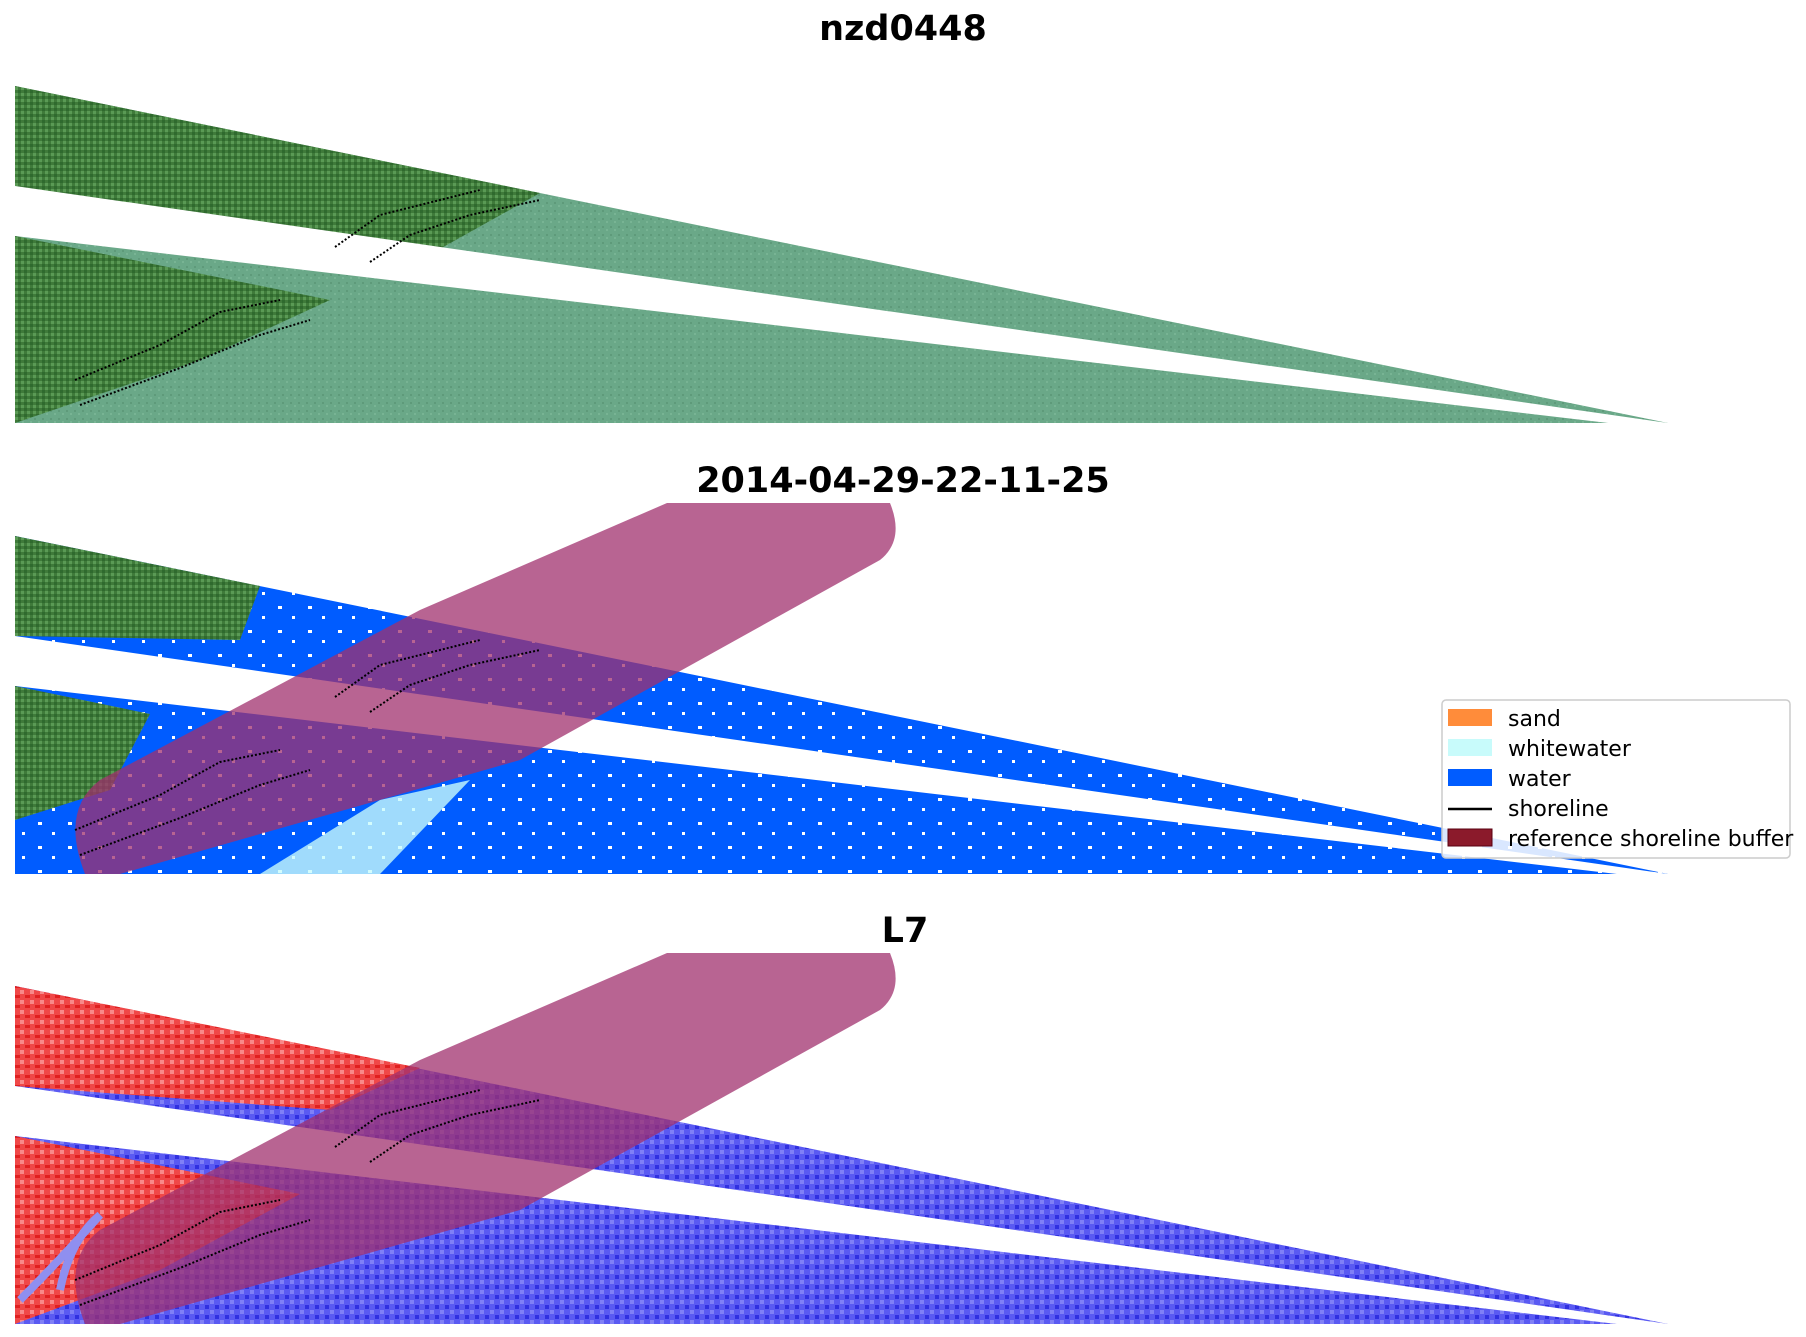  Describe the element at coordinates (1540, 779) in the screenshot. I see `legend-label-water: water` at that location.